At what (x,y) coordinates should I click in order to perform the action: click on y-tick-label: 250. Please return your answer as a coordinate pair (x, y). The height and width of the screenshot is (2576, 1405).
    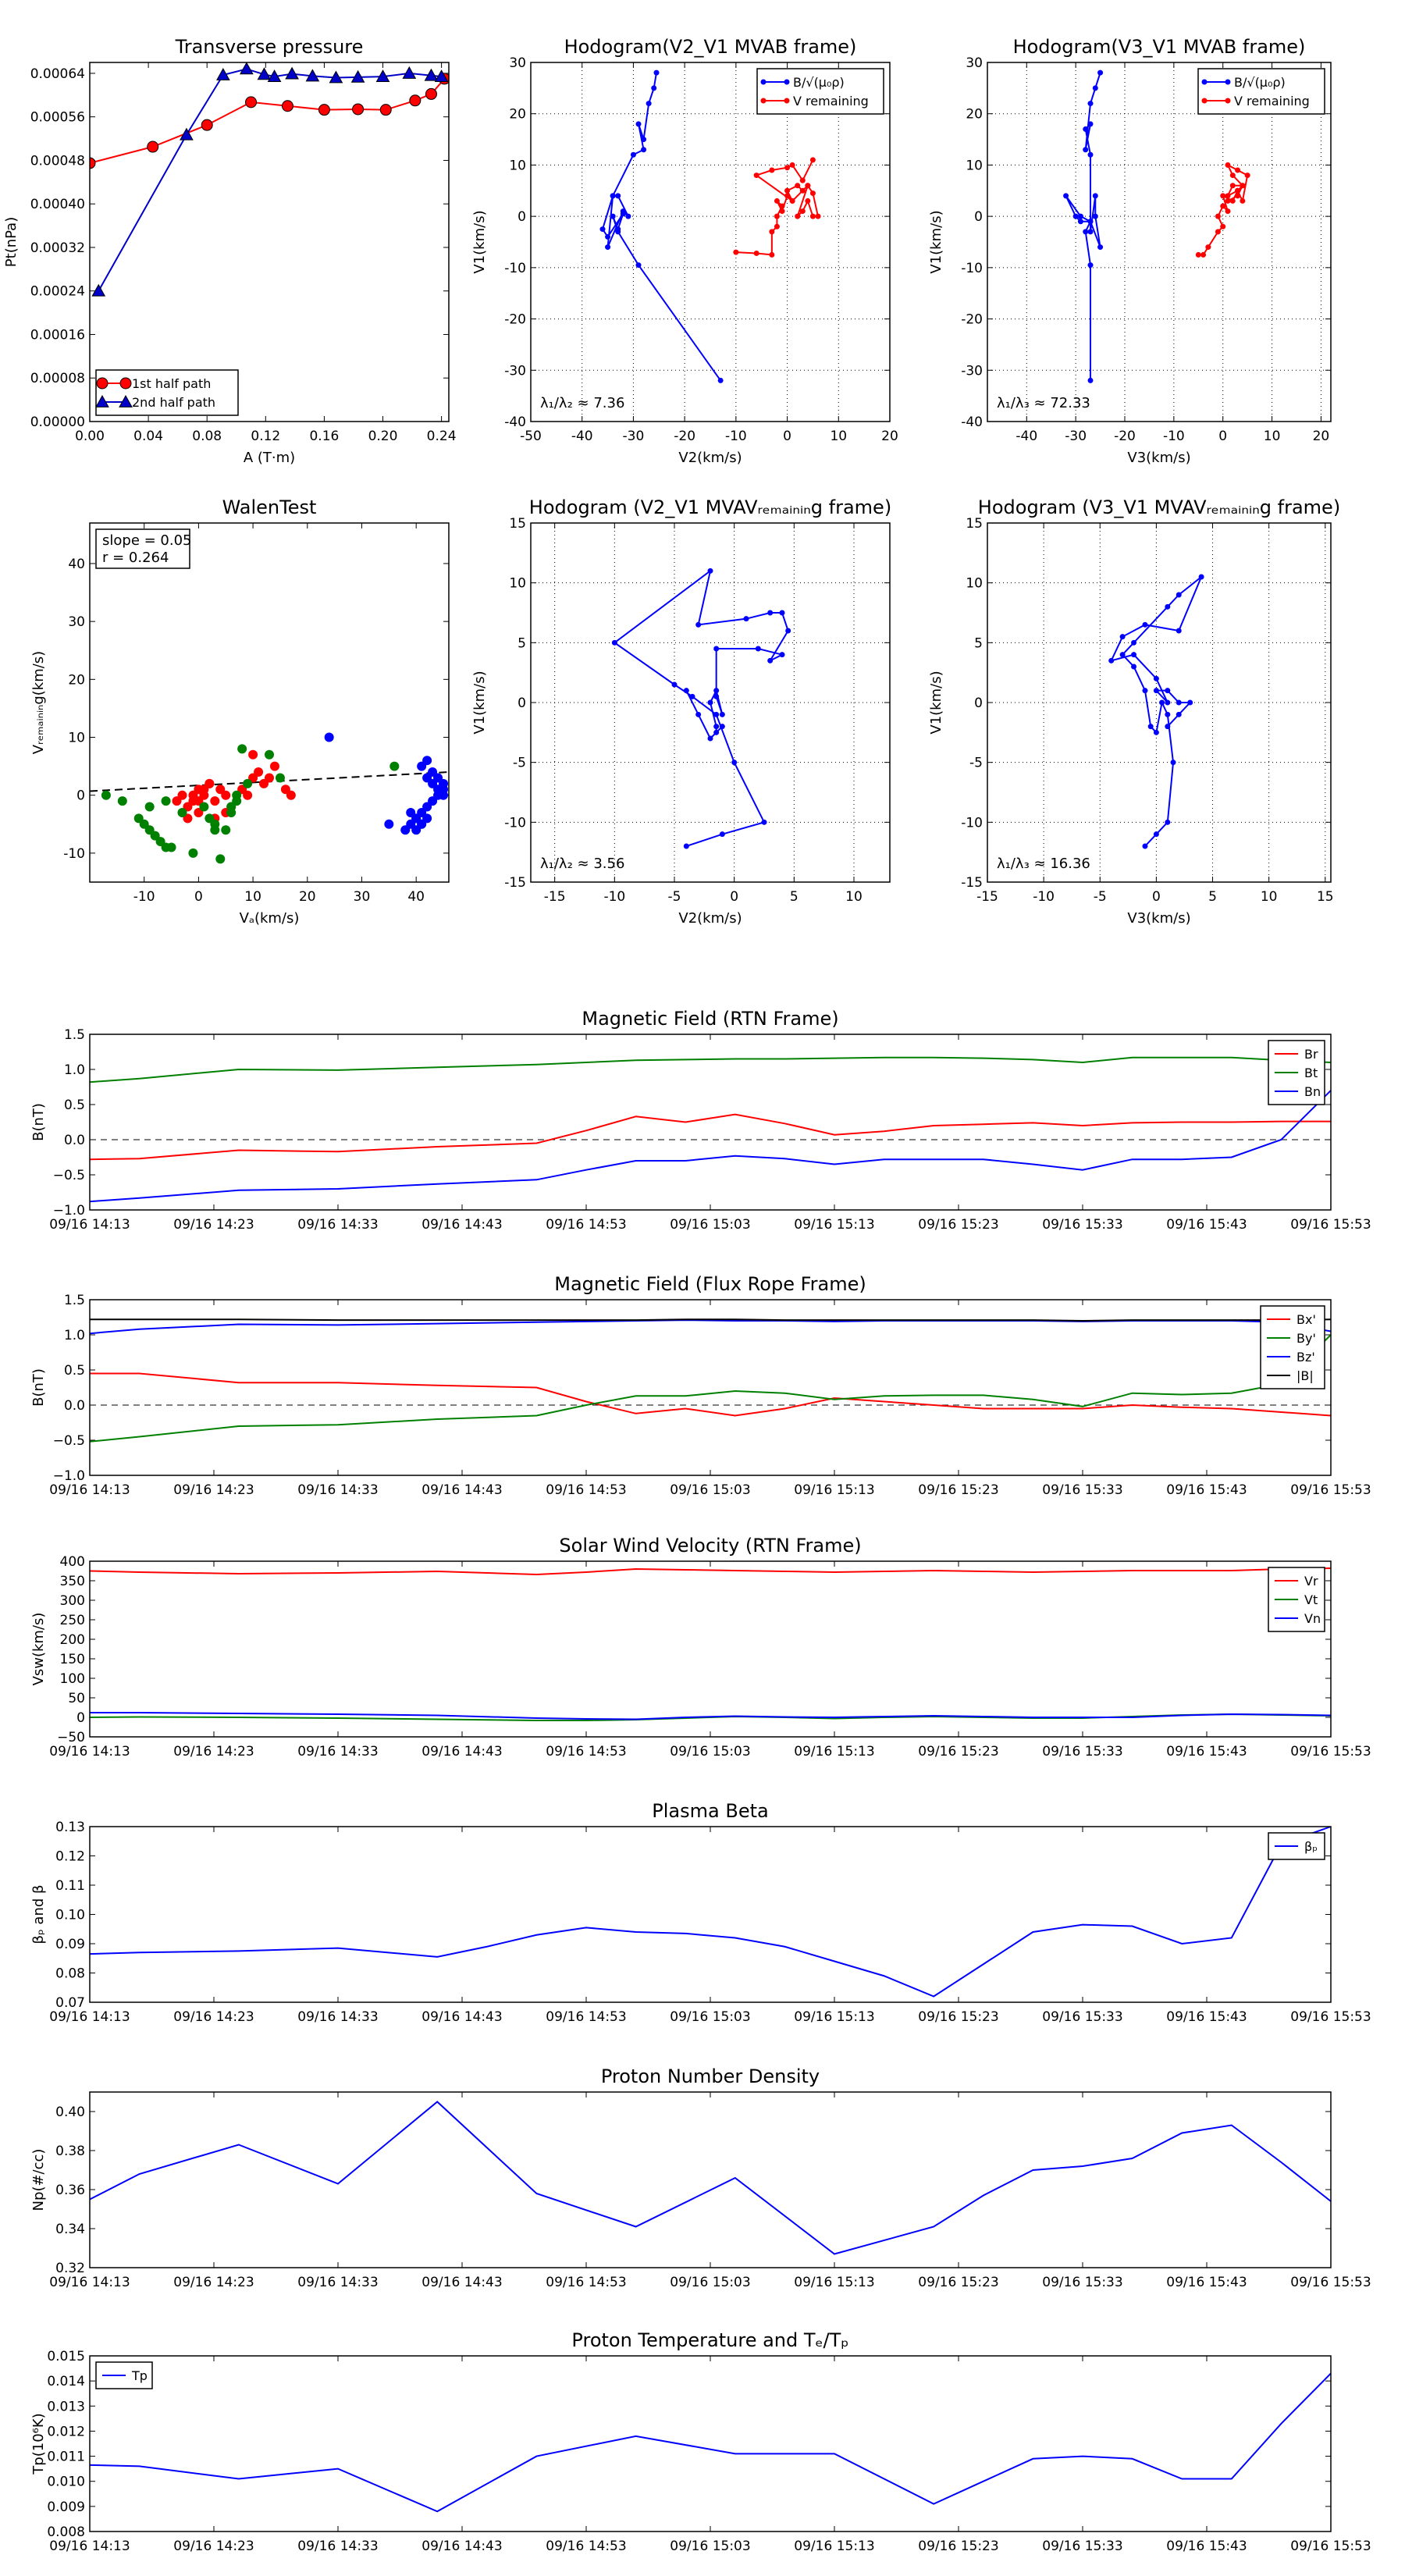
    Looking at the image, I should click on (72, 1620).